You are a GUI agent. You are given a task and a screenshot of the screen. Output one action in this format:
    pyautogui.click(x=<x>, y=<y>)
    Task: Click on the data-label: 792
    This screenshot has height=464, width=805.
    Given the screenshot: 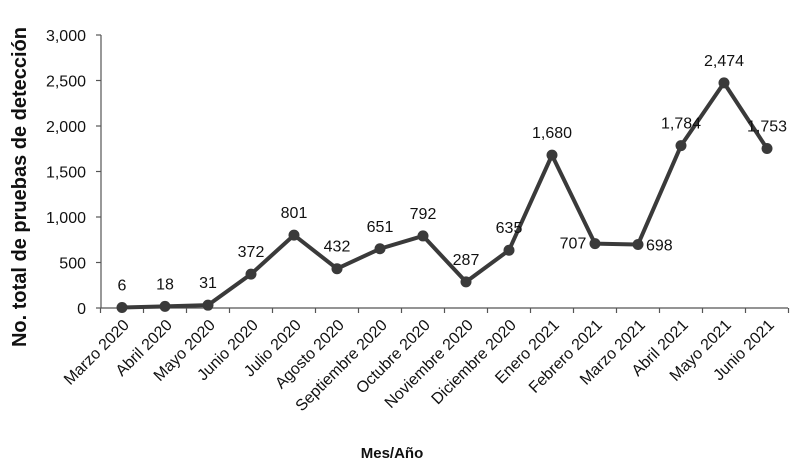 What is the action you would take?
    pyautogui.click(x=423, y=214)
    